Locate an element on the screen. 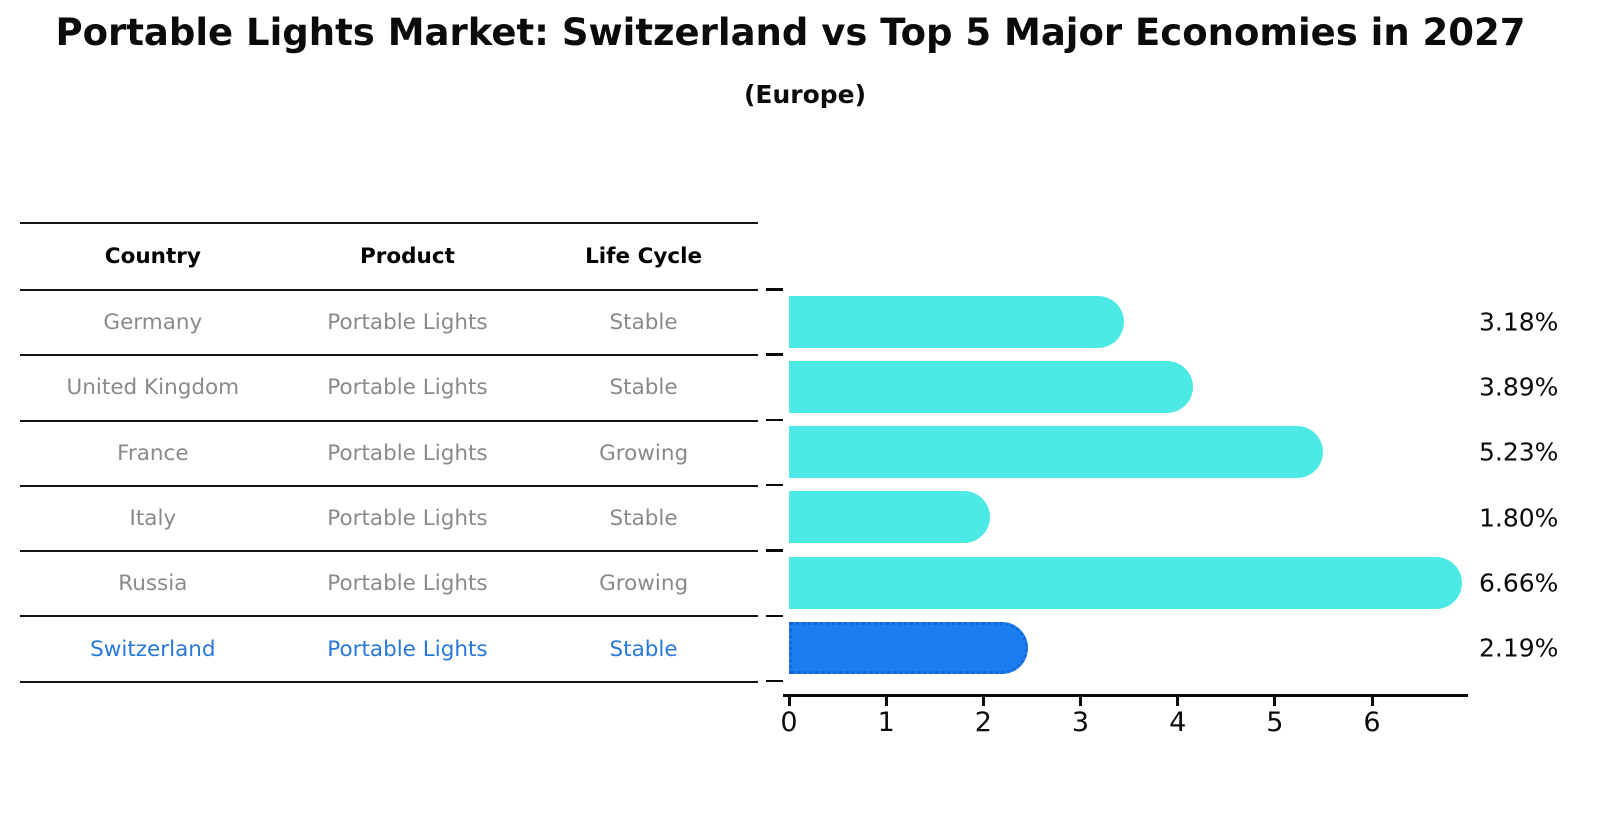 The width and height of the screenshot is (1599, 823). value-label-france: 5.23% is located at coordinates (1519, 452).